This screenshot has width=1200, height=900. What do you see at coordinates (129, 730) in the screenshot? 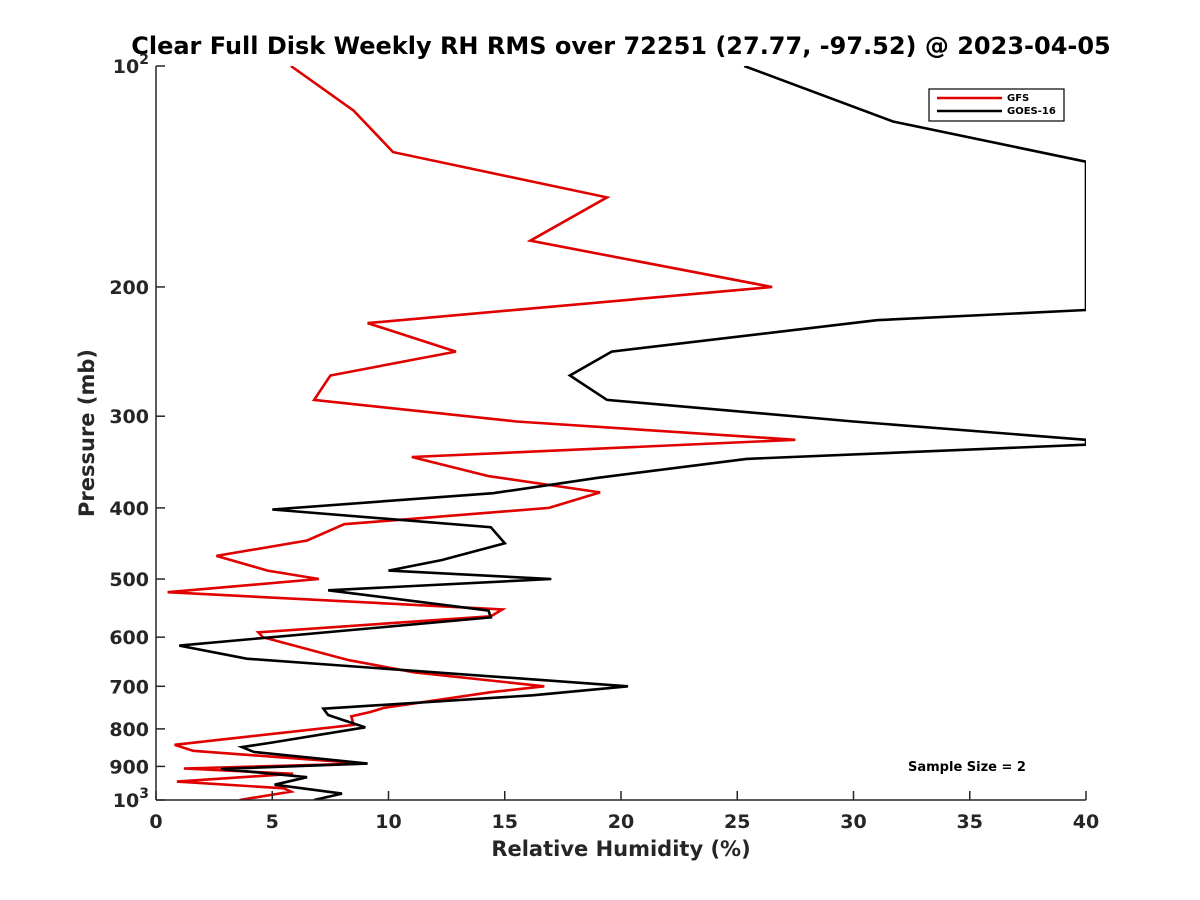
I see `y-tick-label: 800` at bounding box center [129, 730].